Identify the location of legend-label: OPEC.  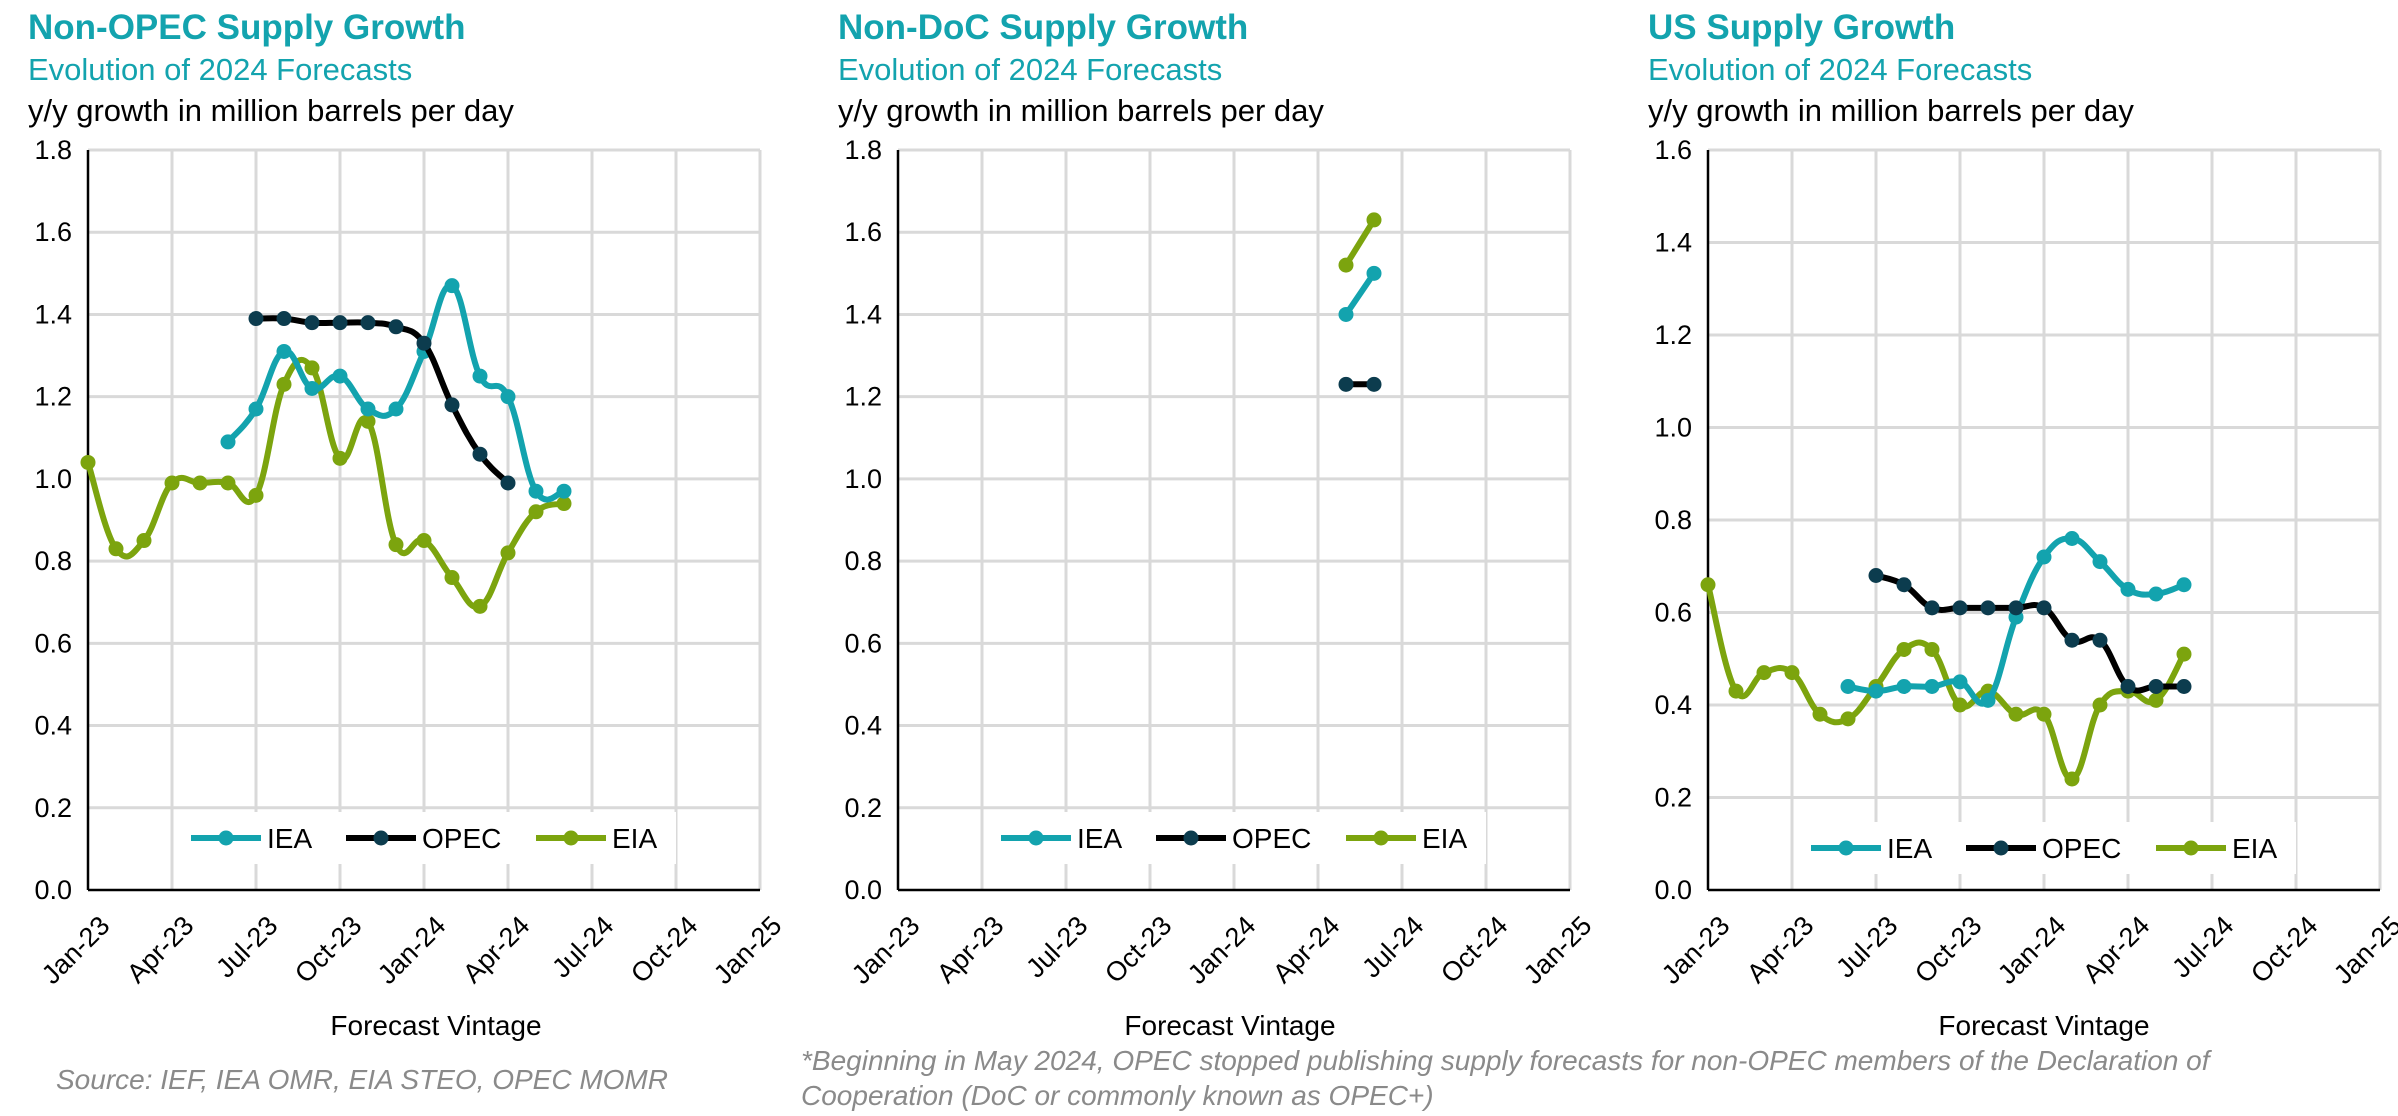
(1271, 838).